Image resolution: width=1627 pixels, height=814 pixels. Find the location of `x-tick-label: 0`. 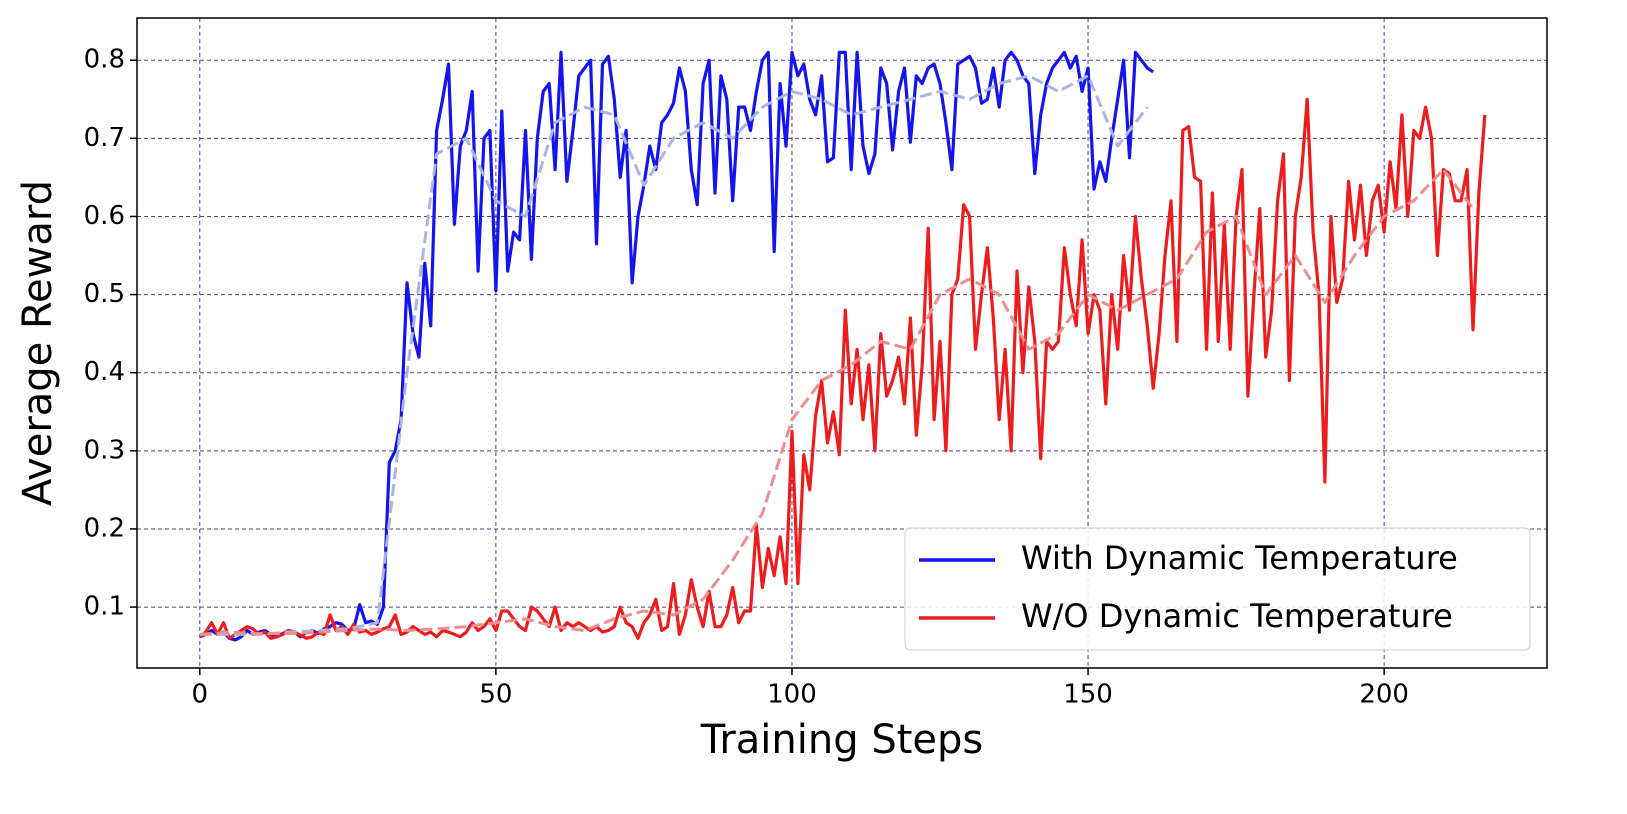

x-tick-label: 0 is located at coordinates (199, 695).